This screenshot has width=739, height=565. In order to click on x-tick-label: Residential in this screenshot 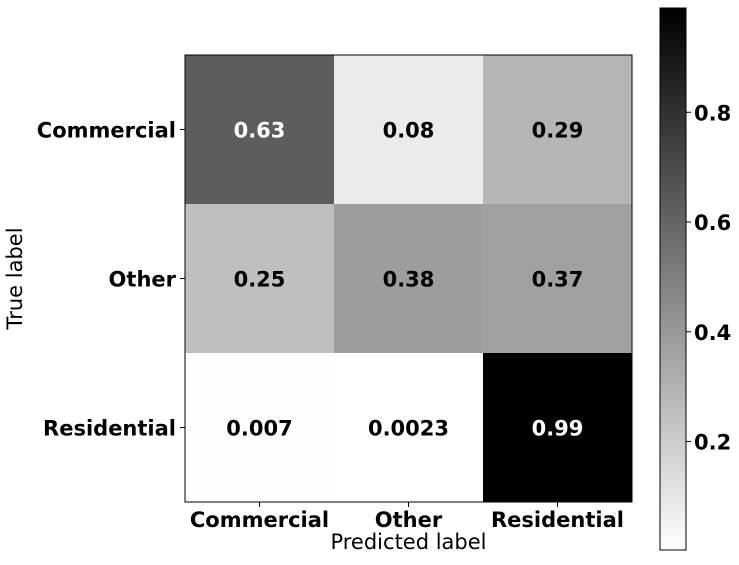, I will do `click(557, 520)`.